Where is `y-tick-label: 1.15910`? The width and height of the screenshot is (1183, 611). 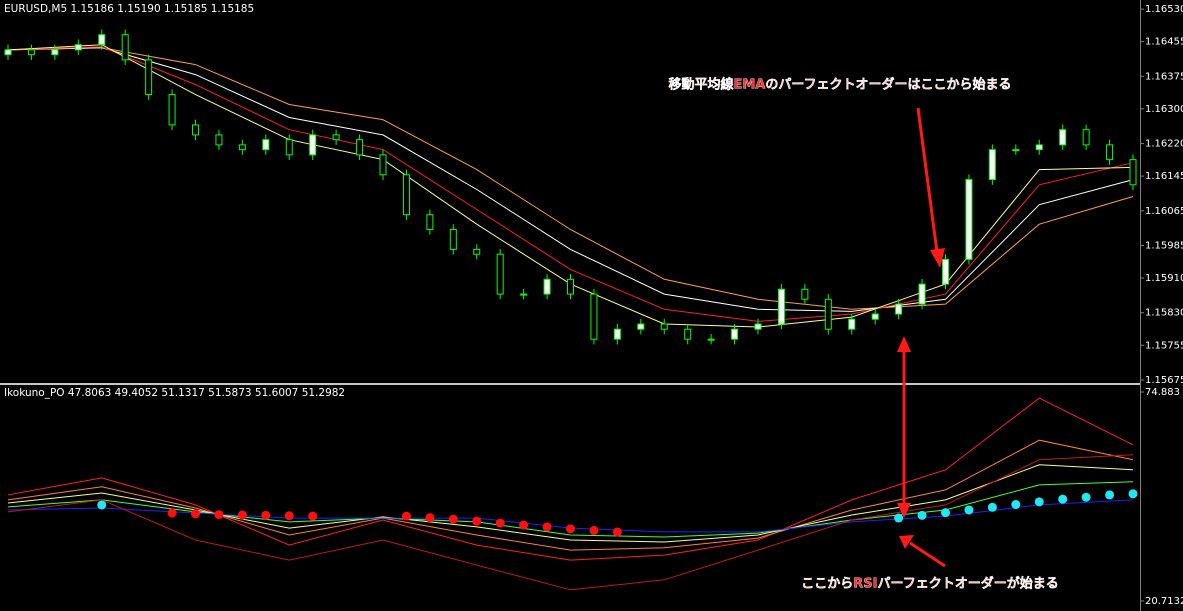 y-tick-label: 1.15910 is located at coordinates (1164, 278).